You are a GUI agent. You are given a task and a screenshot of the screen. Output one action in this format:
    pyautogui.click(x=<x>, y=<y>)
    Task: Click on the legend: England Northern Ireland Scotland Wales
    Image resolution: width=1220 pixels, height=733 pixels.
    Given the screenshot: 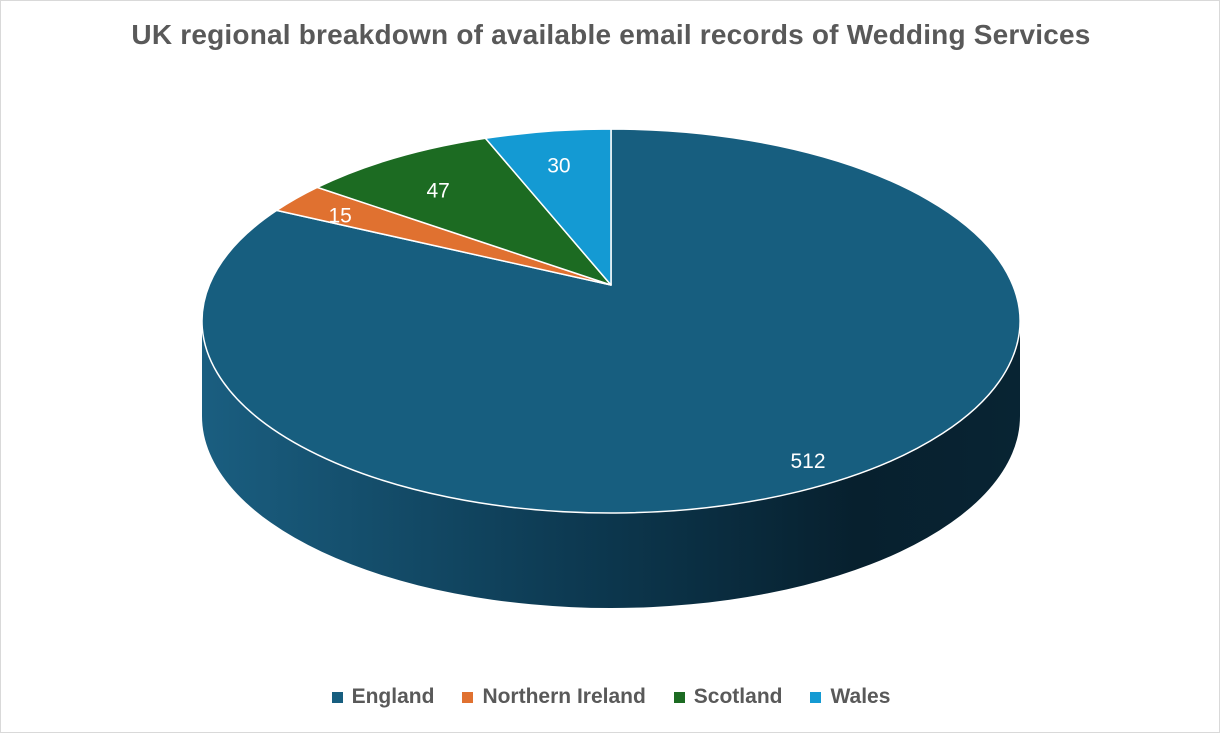 What is the action you would take?
    pyautogui.click(x=610, y=697)
    